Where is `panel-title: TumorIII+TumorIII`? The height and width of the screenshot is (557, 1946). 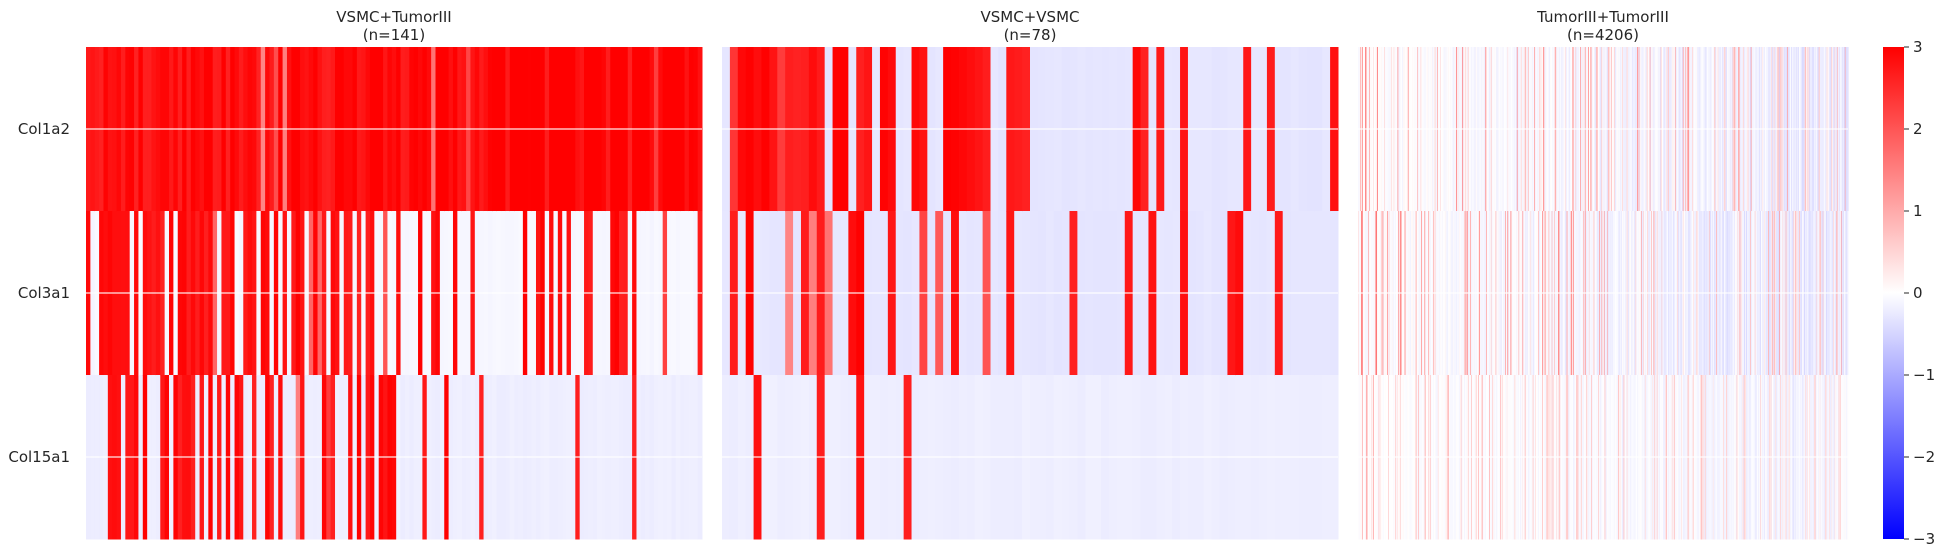
panel-title: TumorIII+TumorIII is located at coordinates (1602, 17).